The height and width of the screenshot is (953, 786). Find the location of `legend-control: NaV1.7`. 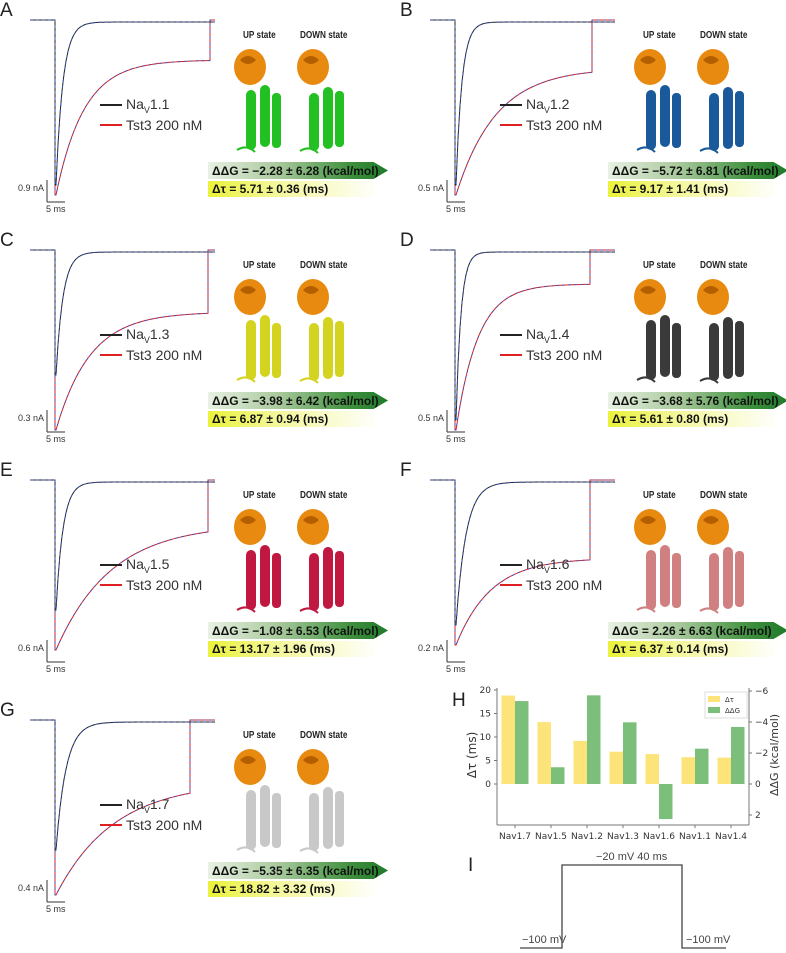

legend-control: NaV1.7 is located at coordinates (151, 805).